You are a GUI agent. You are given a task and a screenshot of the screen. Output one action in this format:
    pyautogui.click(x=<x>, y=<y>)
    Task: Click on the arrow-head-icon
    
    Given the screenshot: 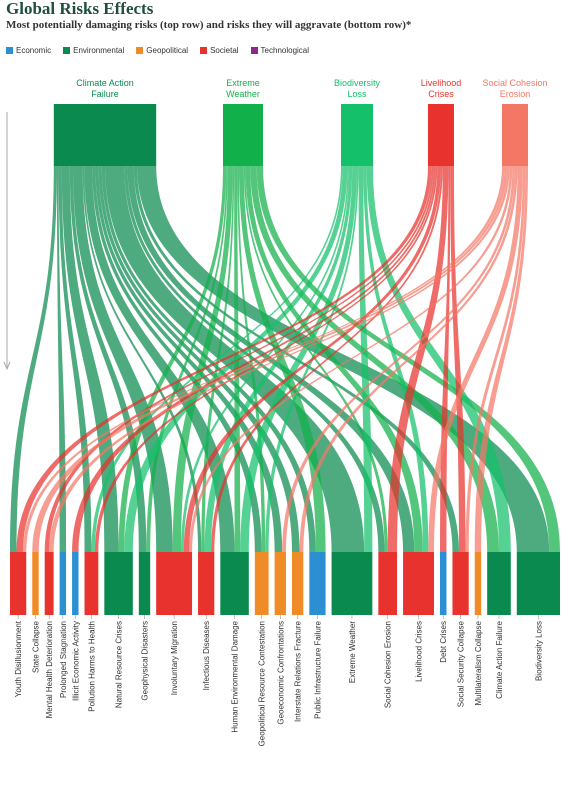 What is the action you would take?
    pyautogui.click(x=7, y=366)
    